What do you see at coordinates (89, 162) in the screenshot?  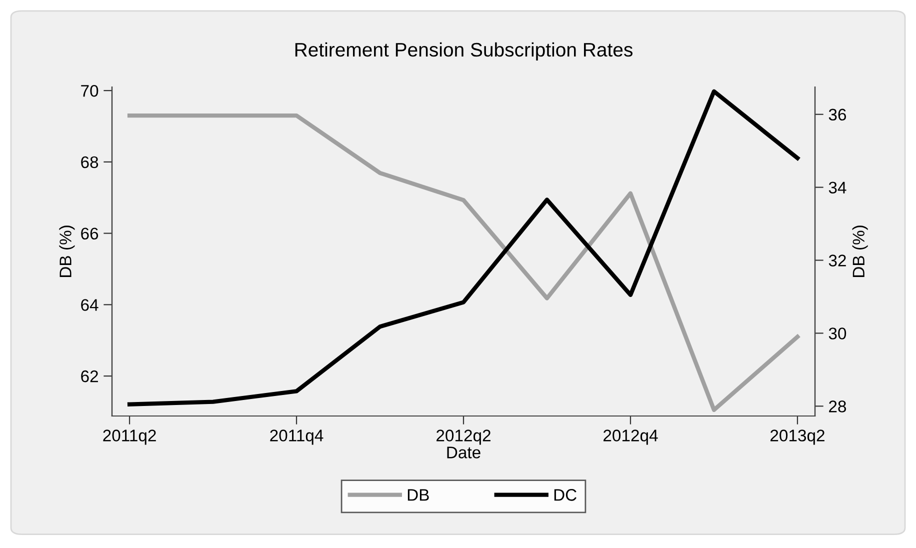 I see `y-tick-label: 68` at bounding box center [89, 162].